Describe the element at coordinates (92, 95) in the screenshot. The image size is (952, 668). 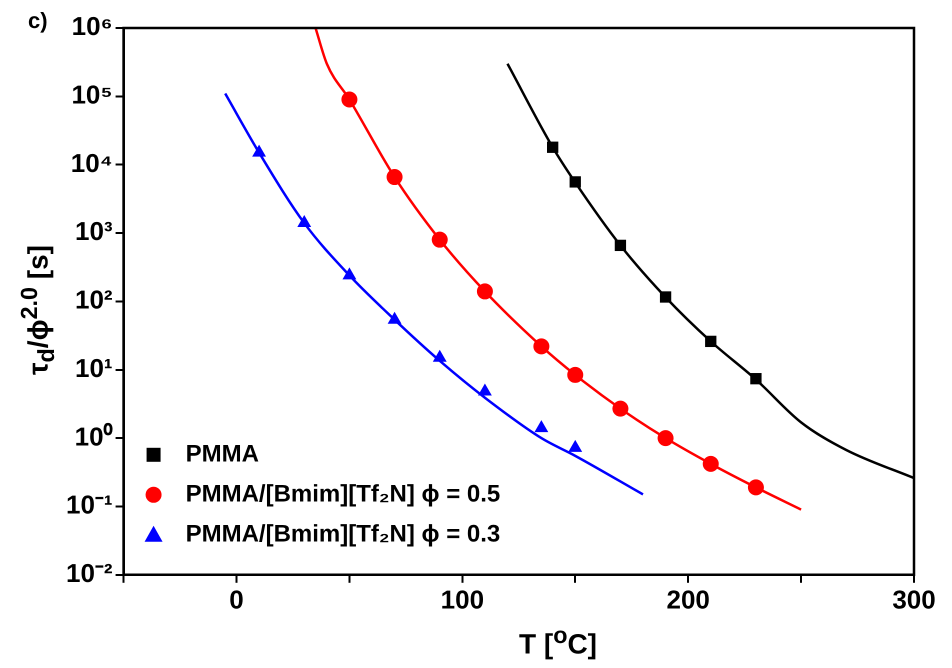
I see `y-tick-label: 10⁵` at that location.